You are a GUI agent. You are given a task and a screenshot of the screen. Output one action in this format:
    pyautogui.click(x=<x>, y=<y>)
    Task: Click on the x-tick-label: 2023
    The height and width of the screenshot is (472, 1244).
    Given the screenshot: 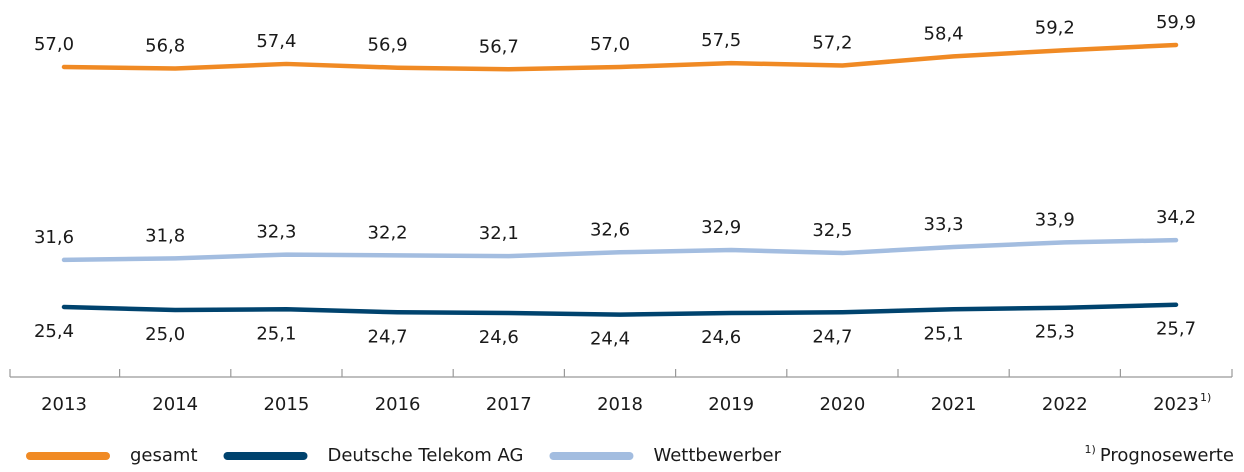 What is the action you would take?
    pyautogui.click(x=1176, y=404)
    